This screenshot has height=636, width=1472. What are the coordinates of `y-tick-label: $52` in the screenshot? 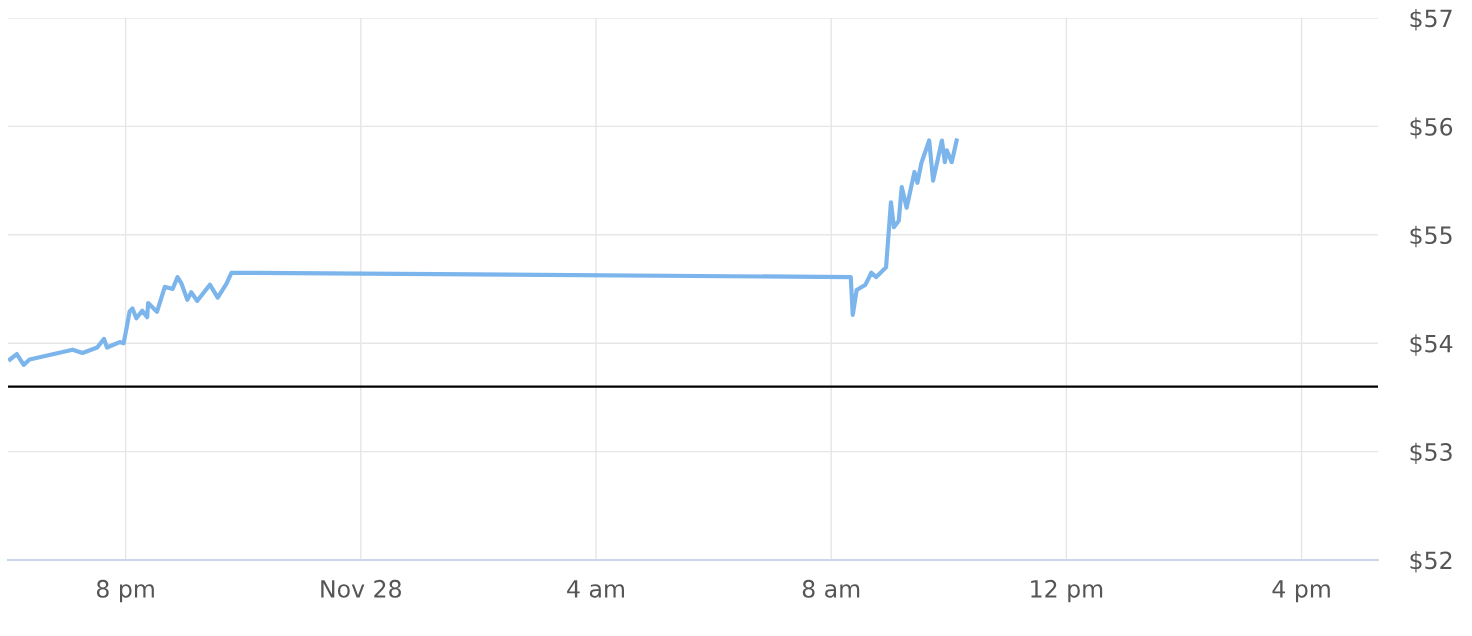 It's located at (1431, 562).